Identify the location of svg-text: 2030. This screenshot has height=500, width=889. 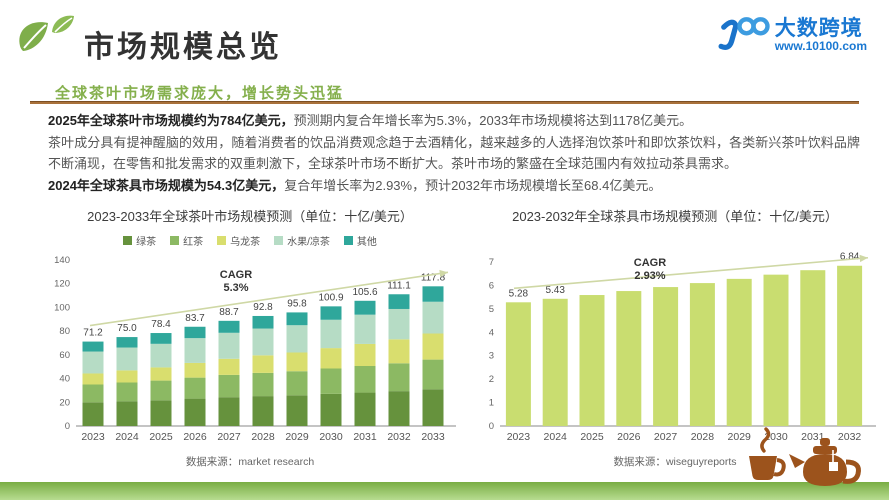
(331, 437).